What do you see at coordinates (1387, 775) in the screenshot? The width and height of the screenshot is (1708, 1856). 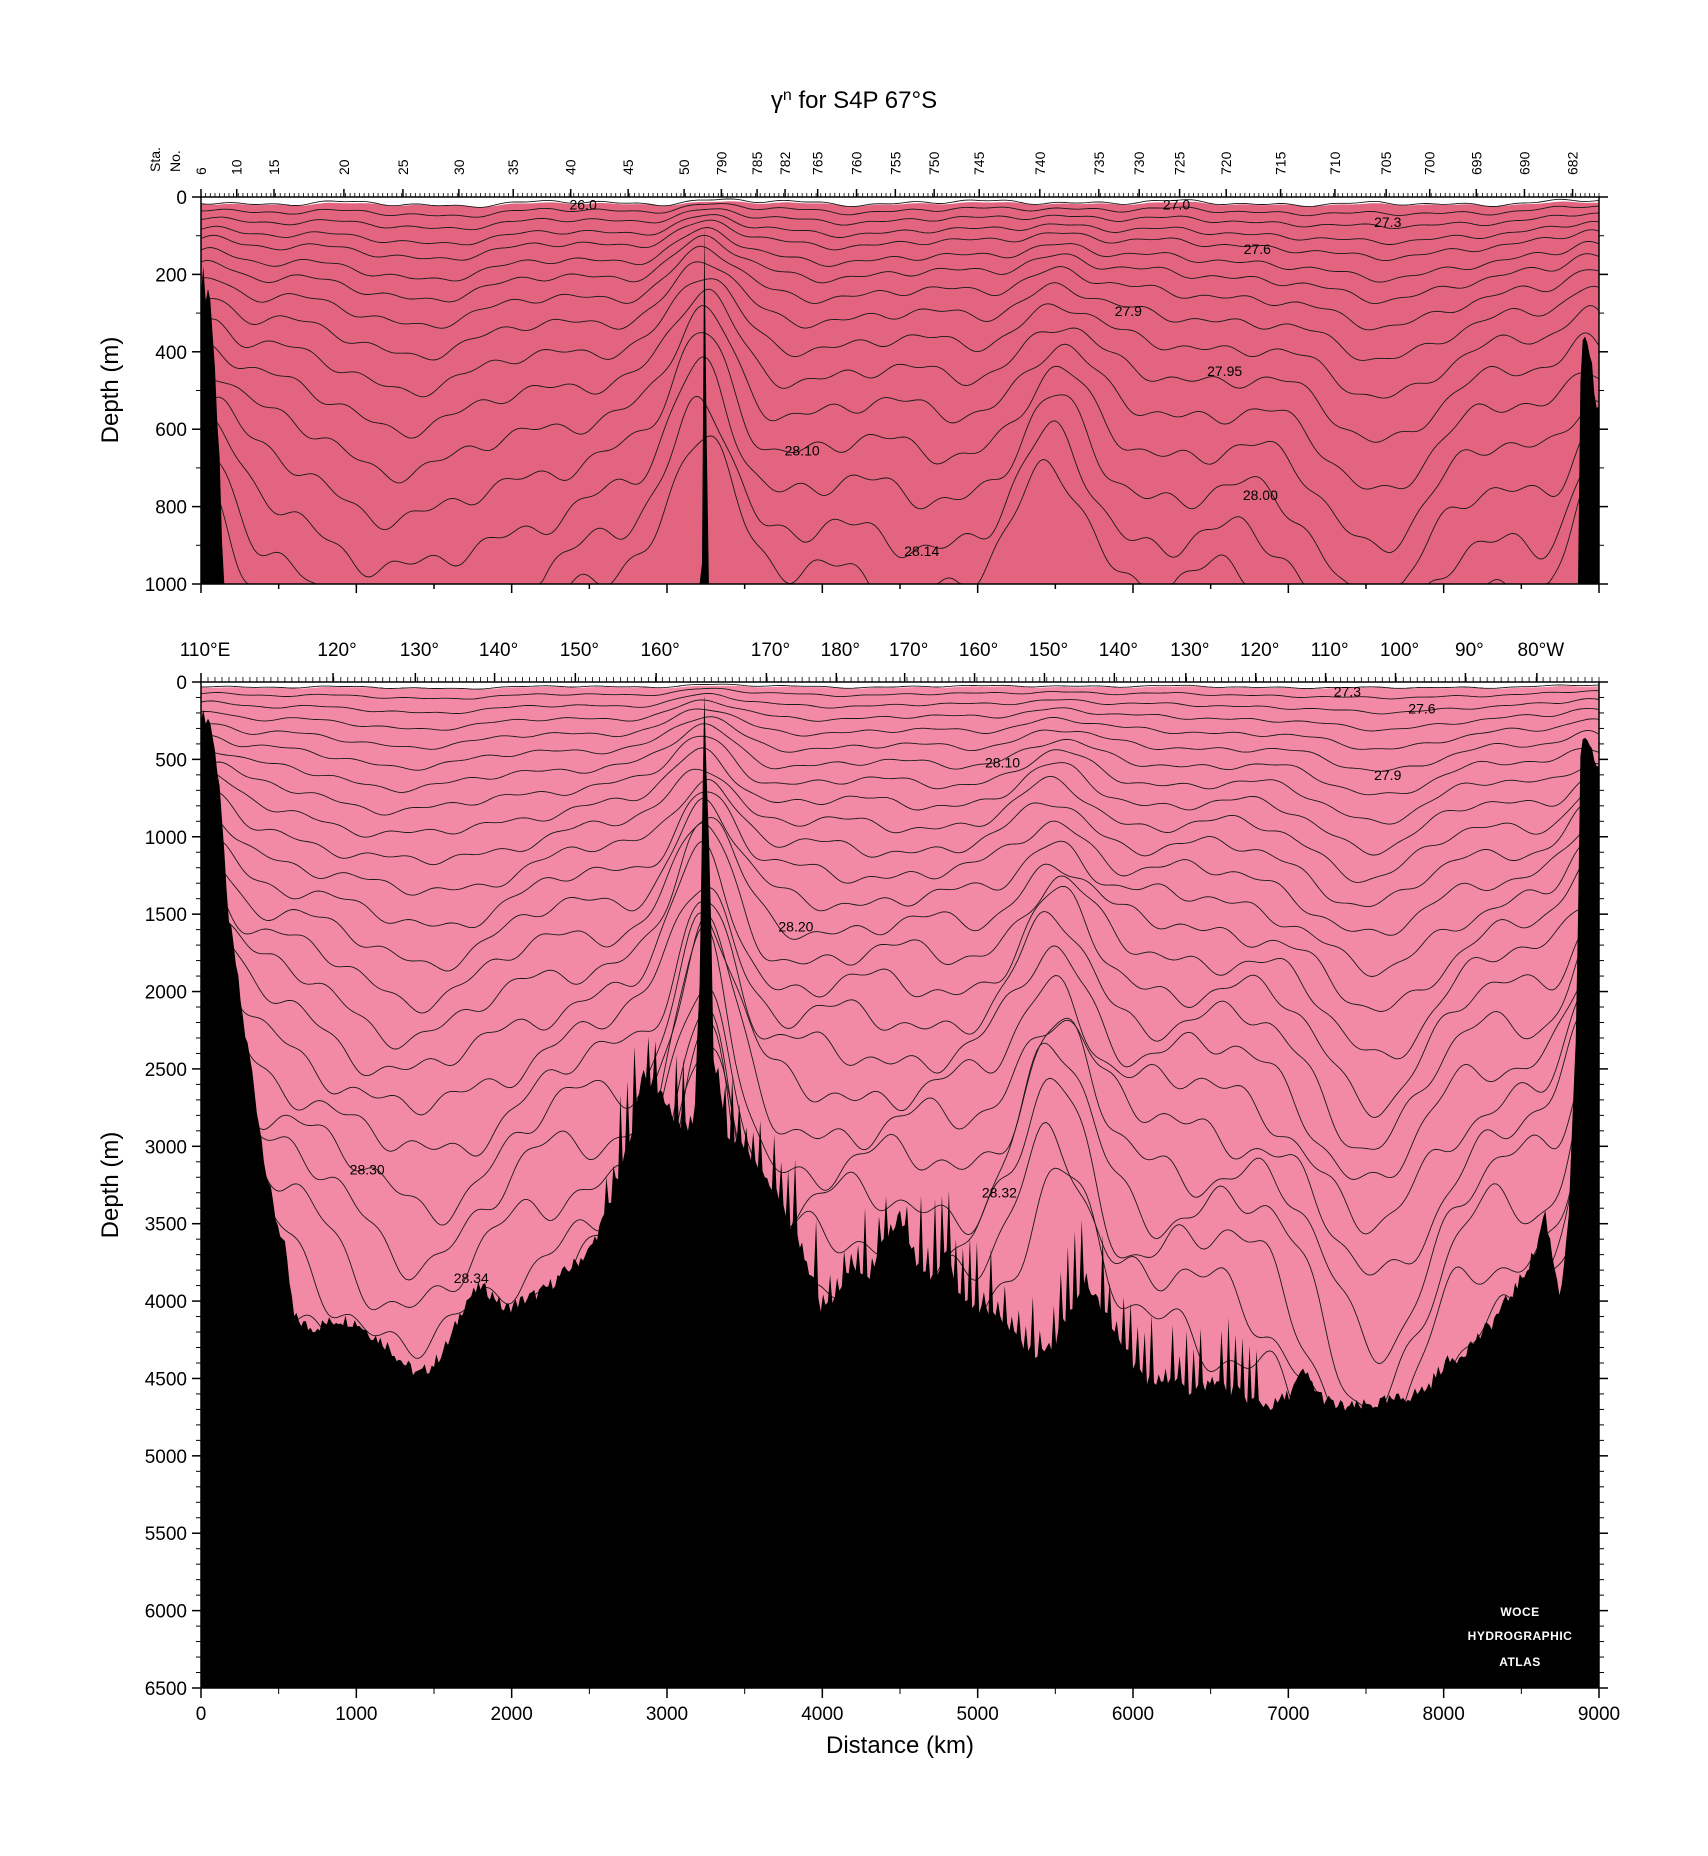 I see `contour-label: 27.9` at bounding box center [1387, 775].